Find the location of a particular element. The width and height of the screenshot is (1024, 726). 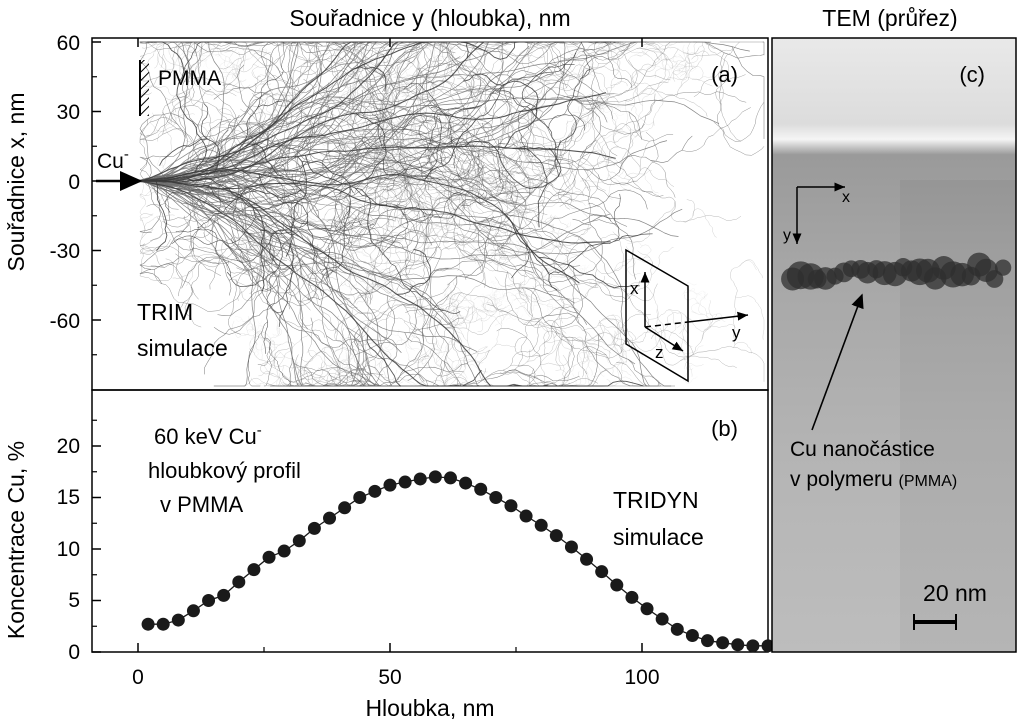

top-axis-title: Souřadnice y (hloubka), nm is located at coordinates (429, 18).